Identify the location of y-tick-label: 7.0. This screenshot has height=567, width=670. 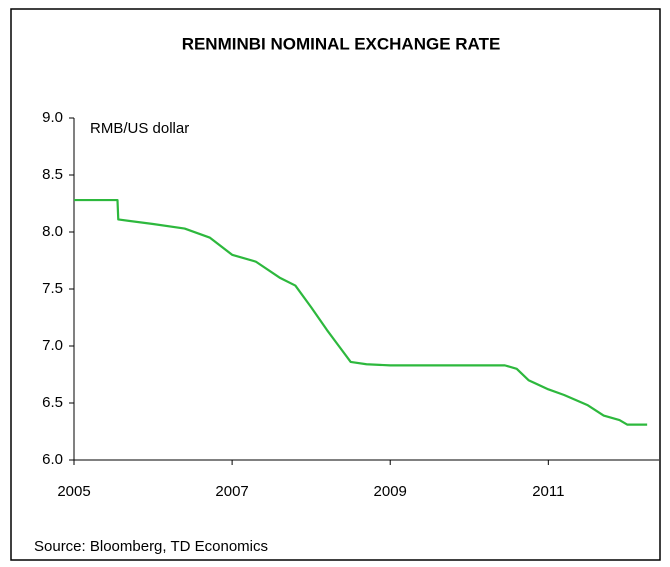
(52, 345).